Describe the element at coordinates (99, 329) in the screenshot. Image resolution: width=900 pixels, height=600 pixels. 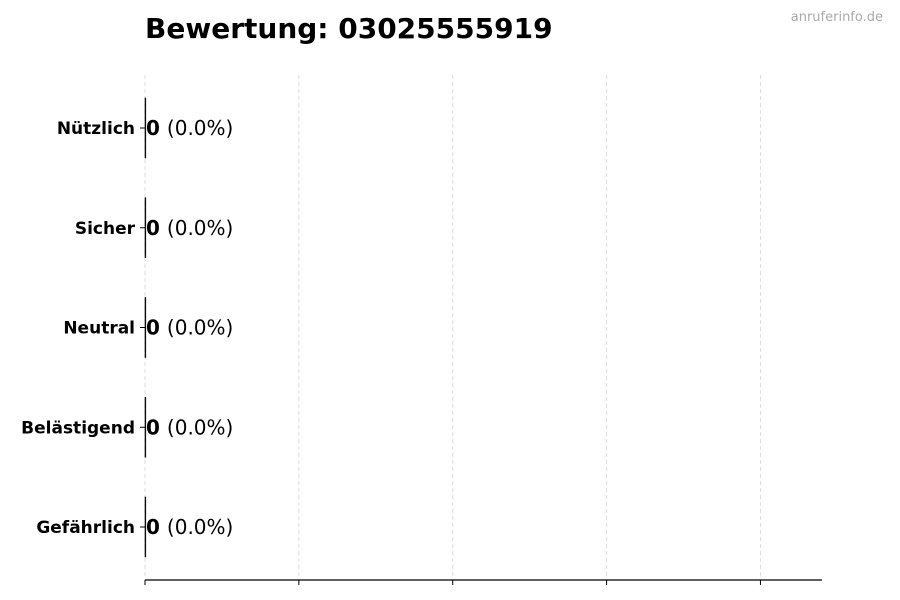
I see `y-tick-label: Neutral` at that location.